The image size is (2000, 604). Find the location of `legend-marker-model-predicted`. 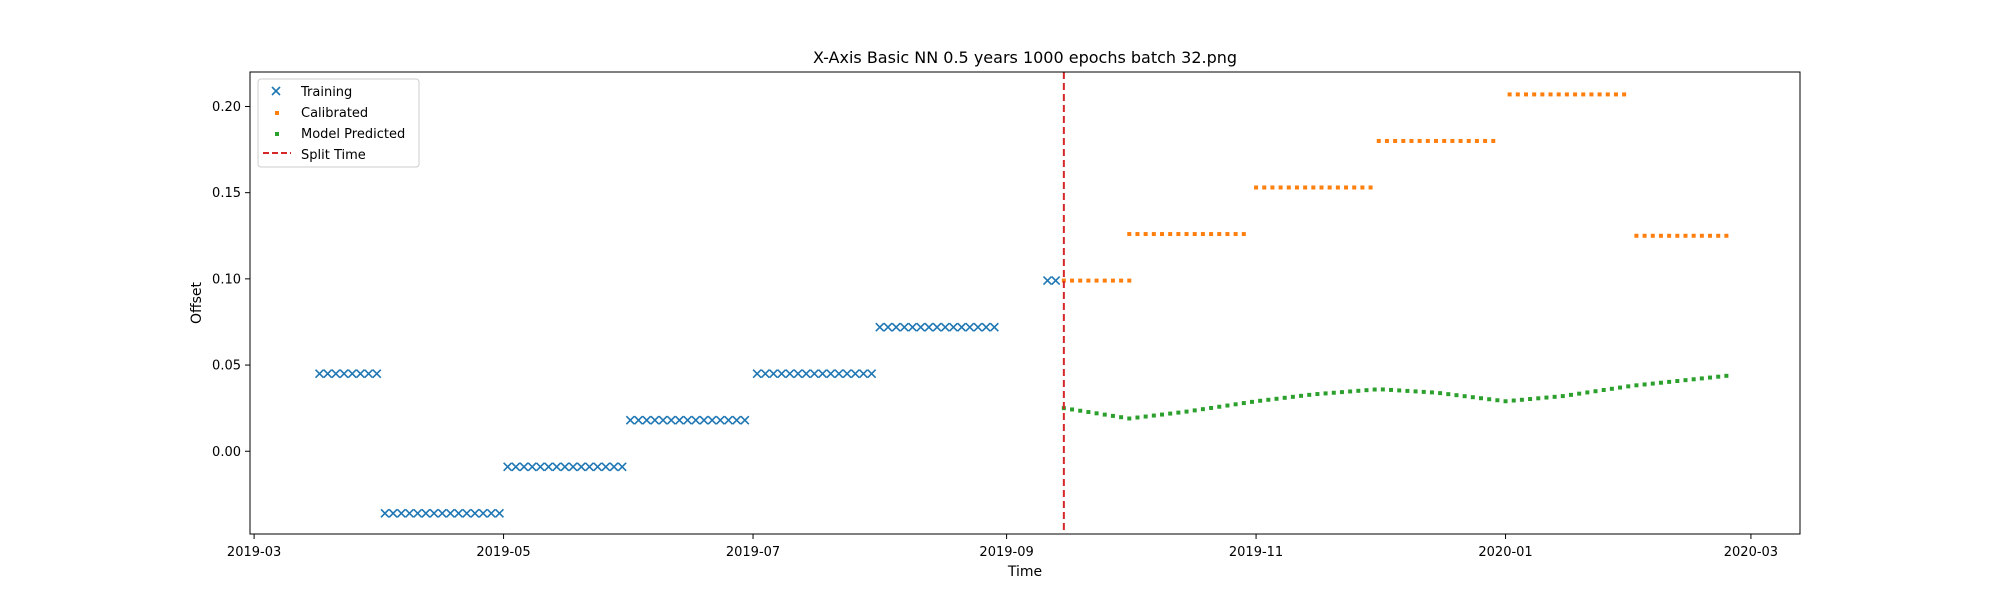

legend-marker-model-predicted is located at coordinates (277, 134).